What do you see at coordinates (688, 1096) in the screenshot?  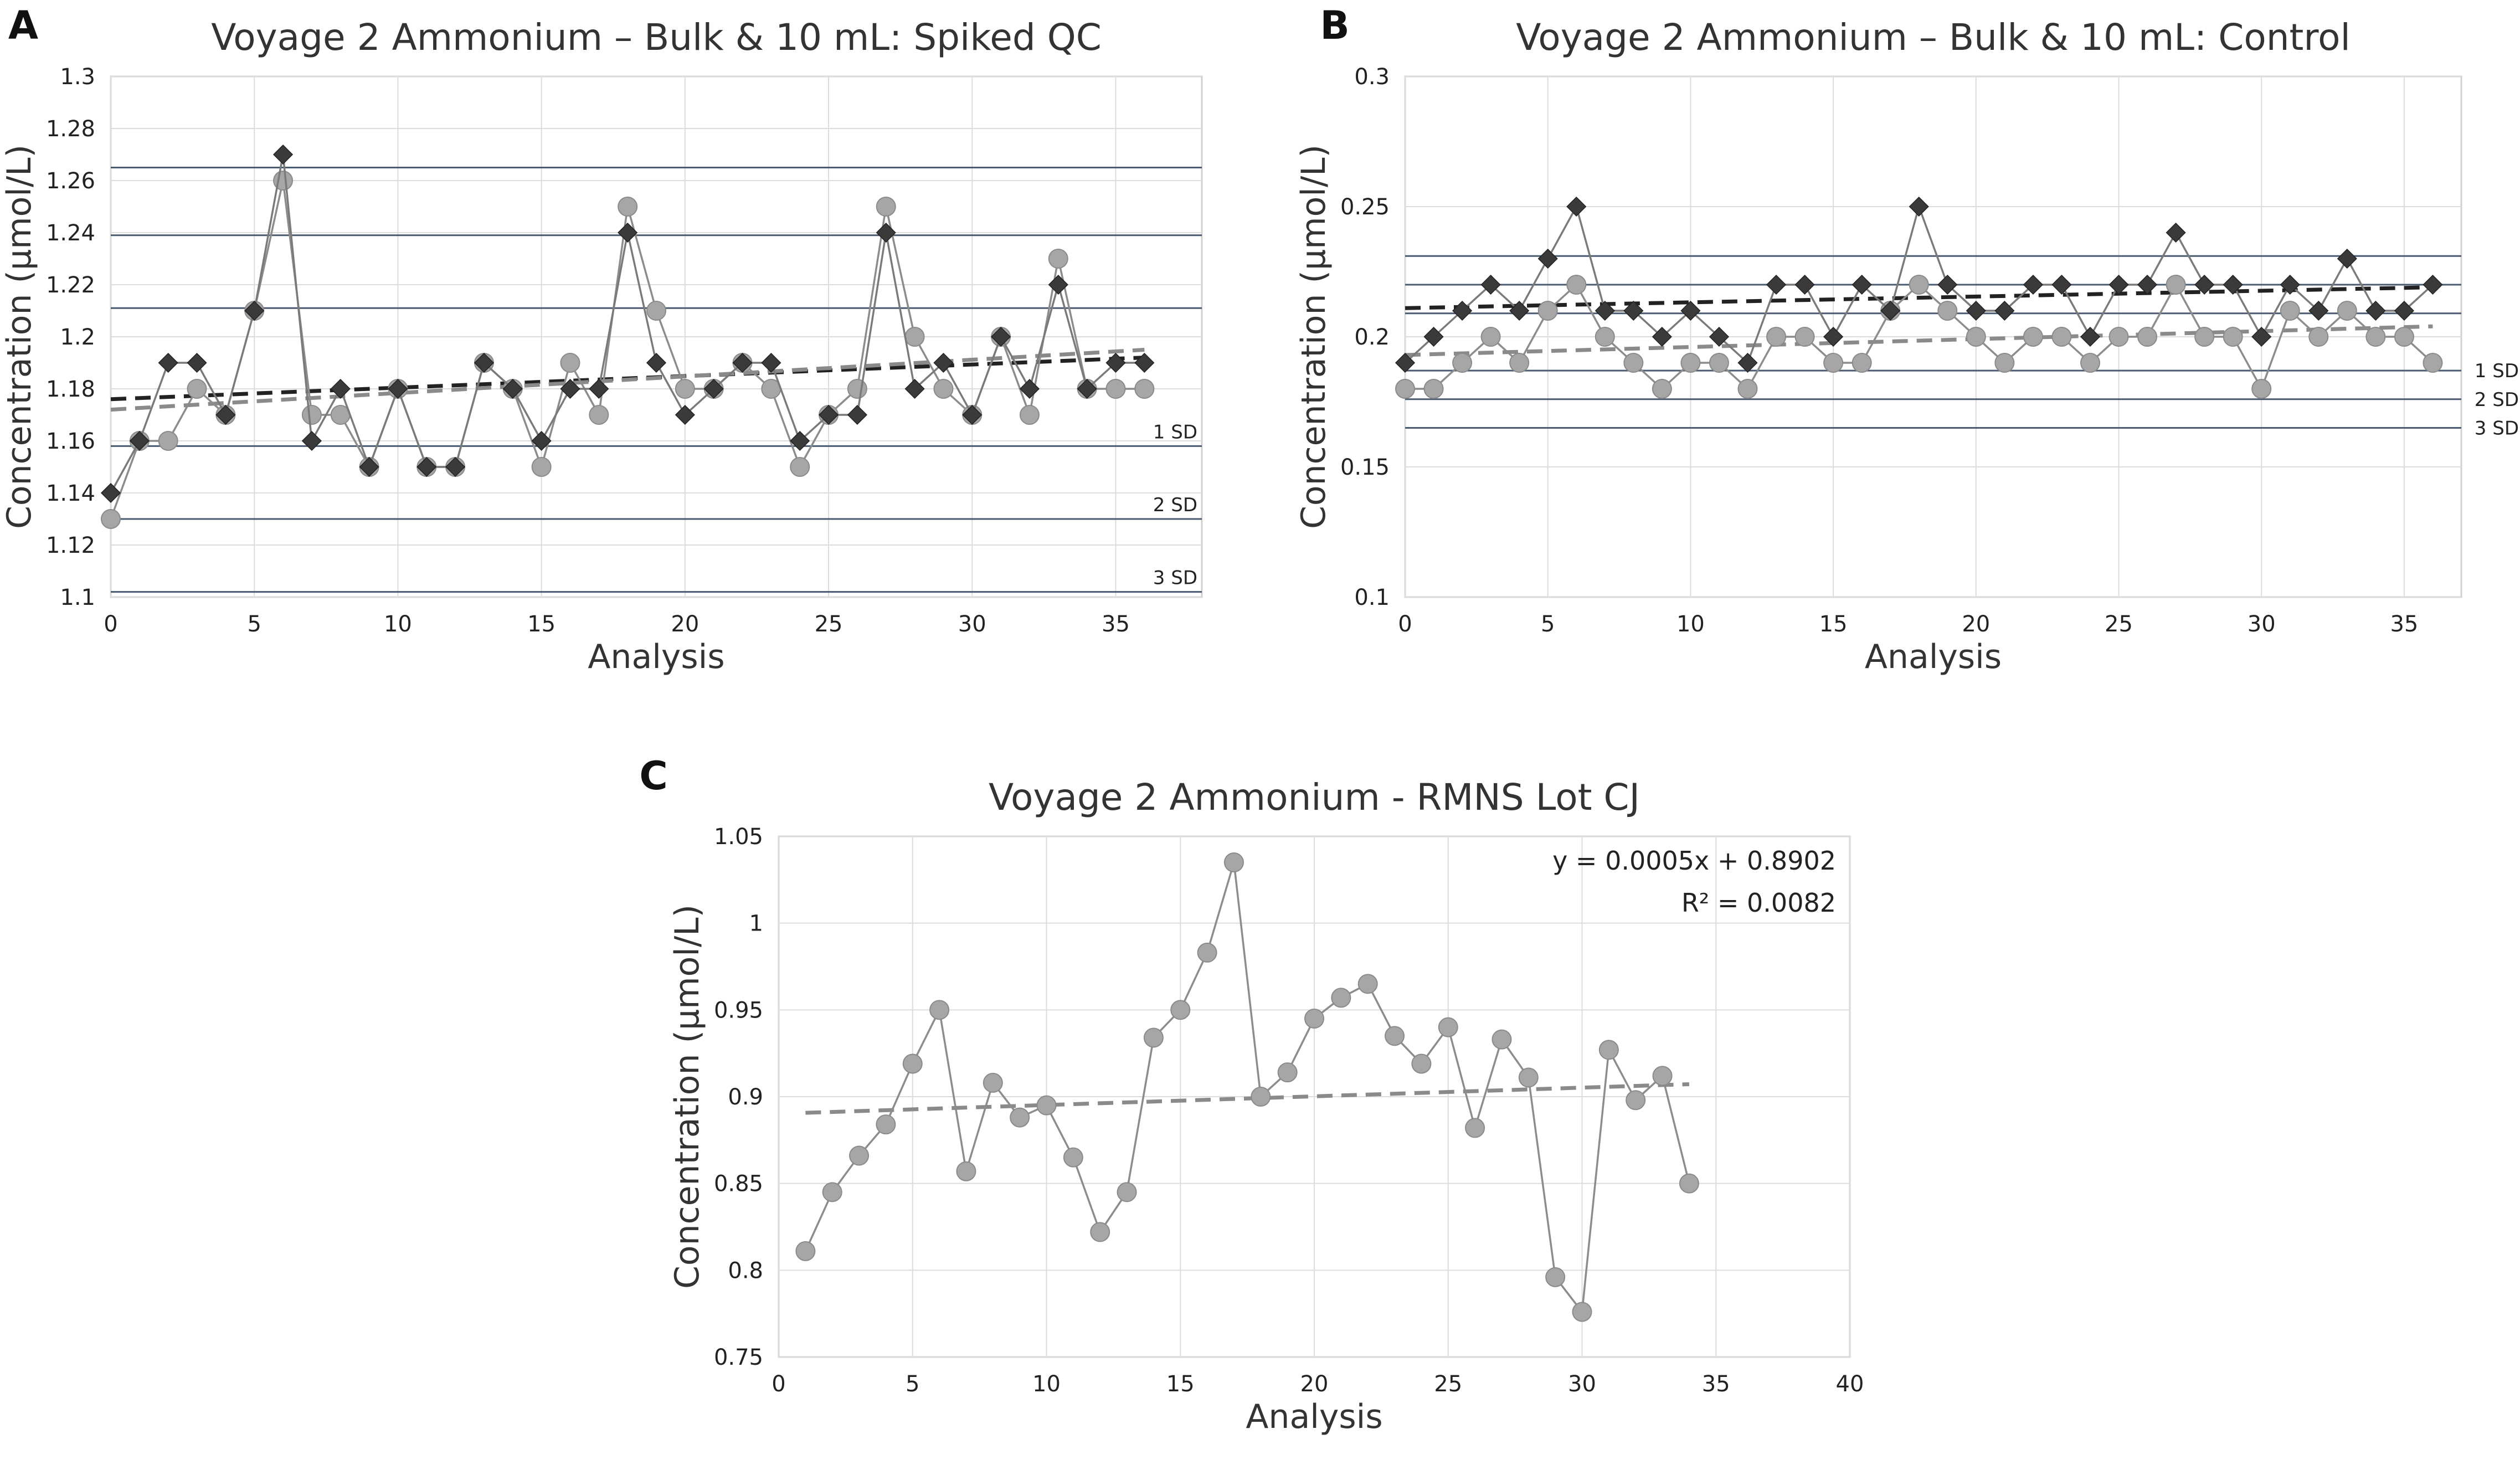 I see `y-axis-label: Concentration (µmol/L)` at bounding box center [688, 1096].